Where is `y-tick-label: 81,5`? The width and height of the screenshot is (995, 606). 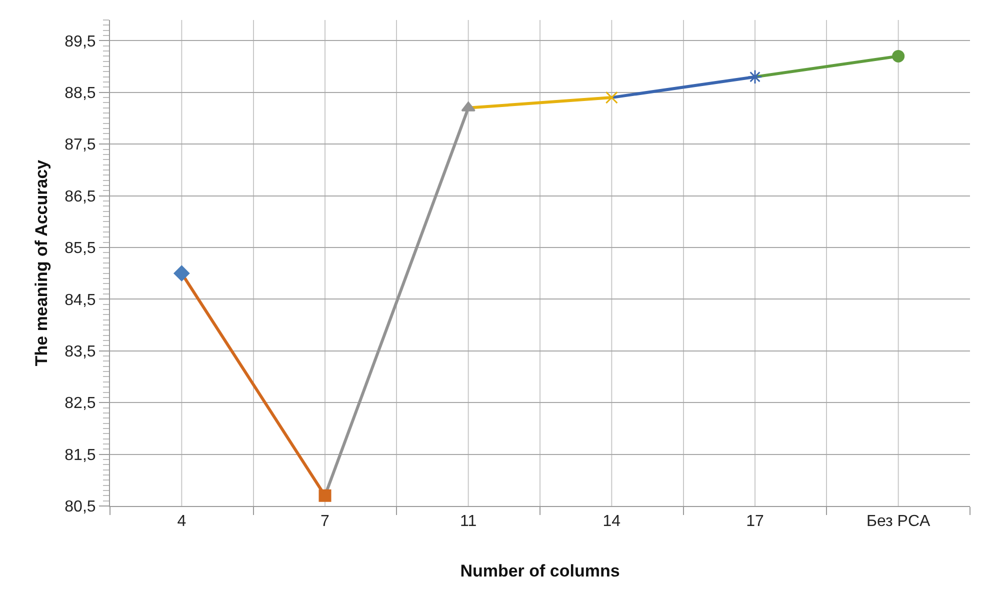
y-tick-label: 81,5 is located at coordinates (80, 455).